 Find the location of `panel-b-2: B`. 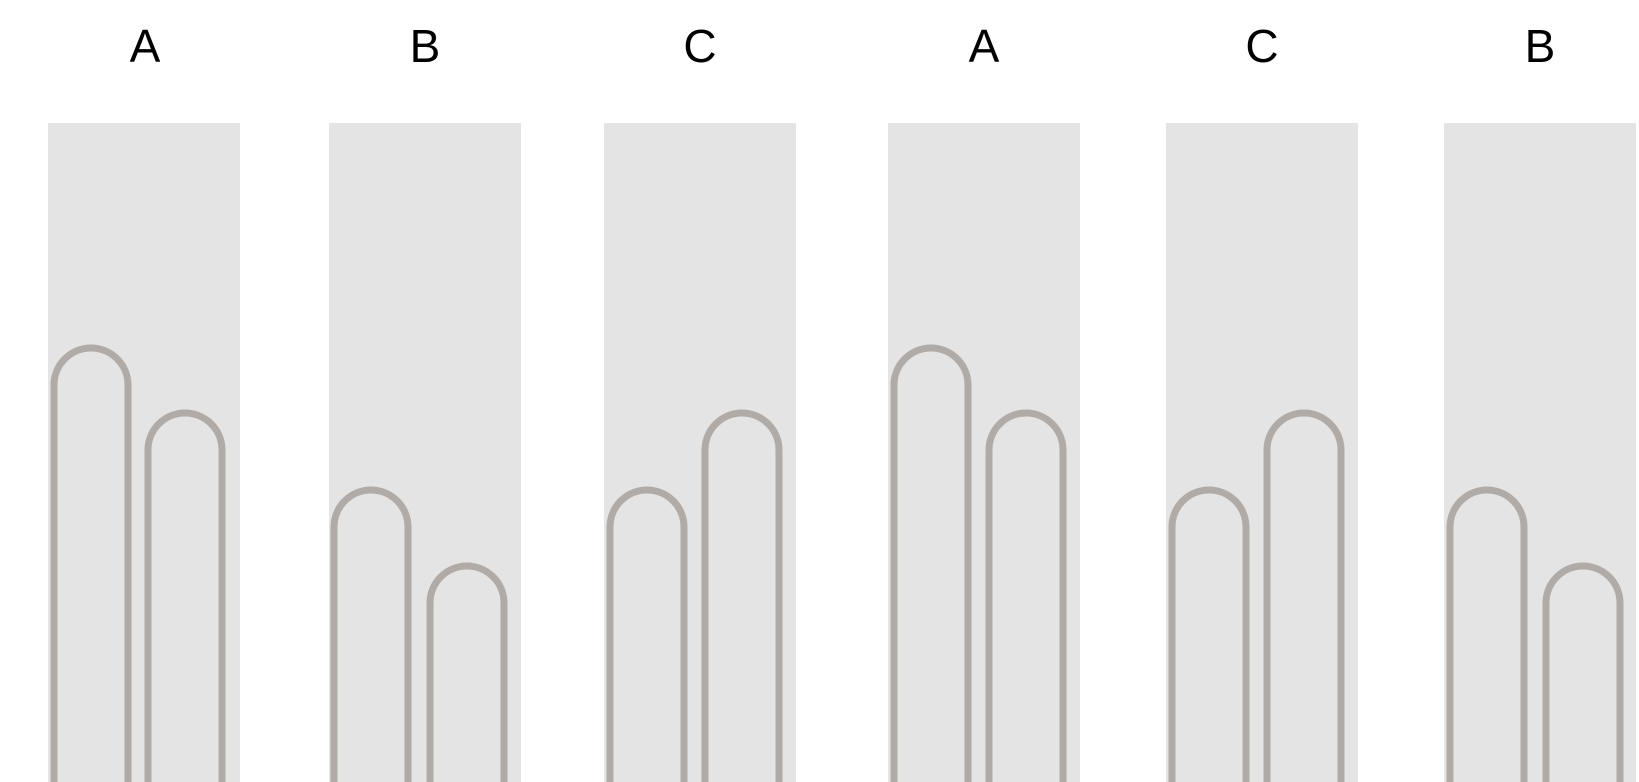

panel-b-2: B is located at coordinates (1540, 401).